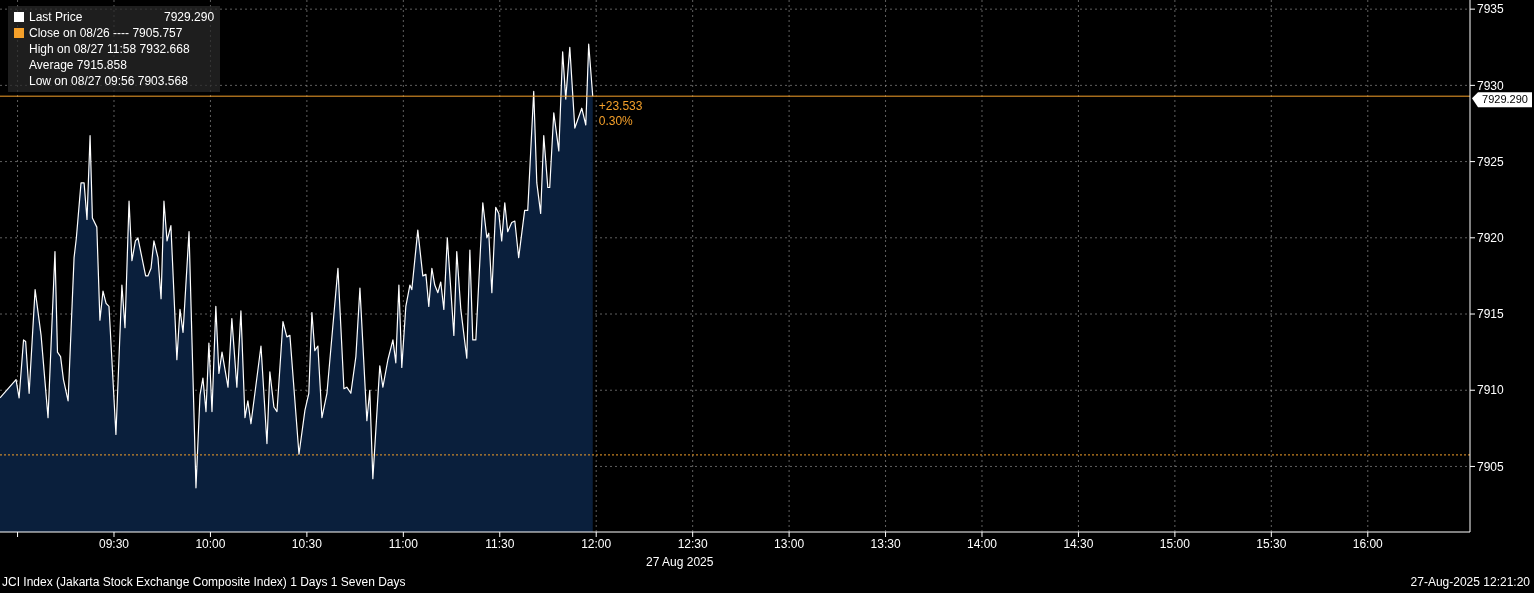 The height and width of the screenshot is (593, 1534). I want to click on x-tick-label: 14:30, so click(1078, 543).